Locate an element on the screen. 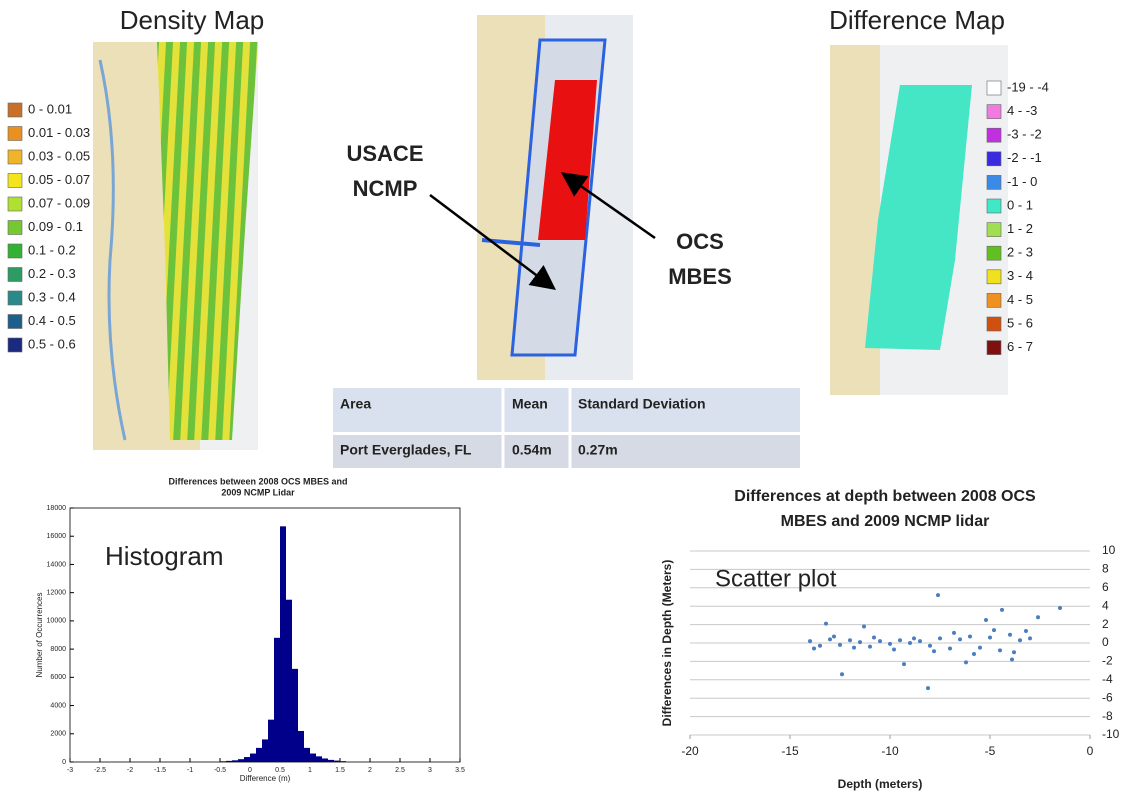  legend-label: 5 - 6 is located at coordinates (1020, 322).